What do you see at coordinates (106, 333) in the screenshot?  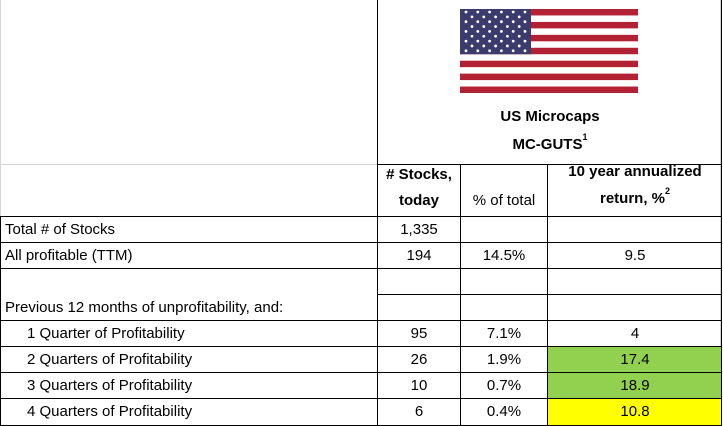 I see `row-label: 1 Quarter of Profitability` at bounding box center [106, 333].